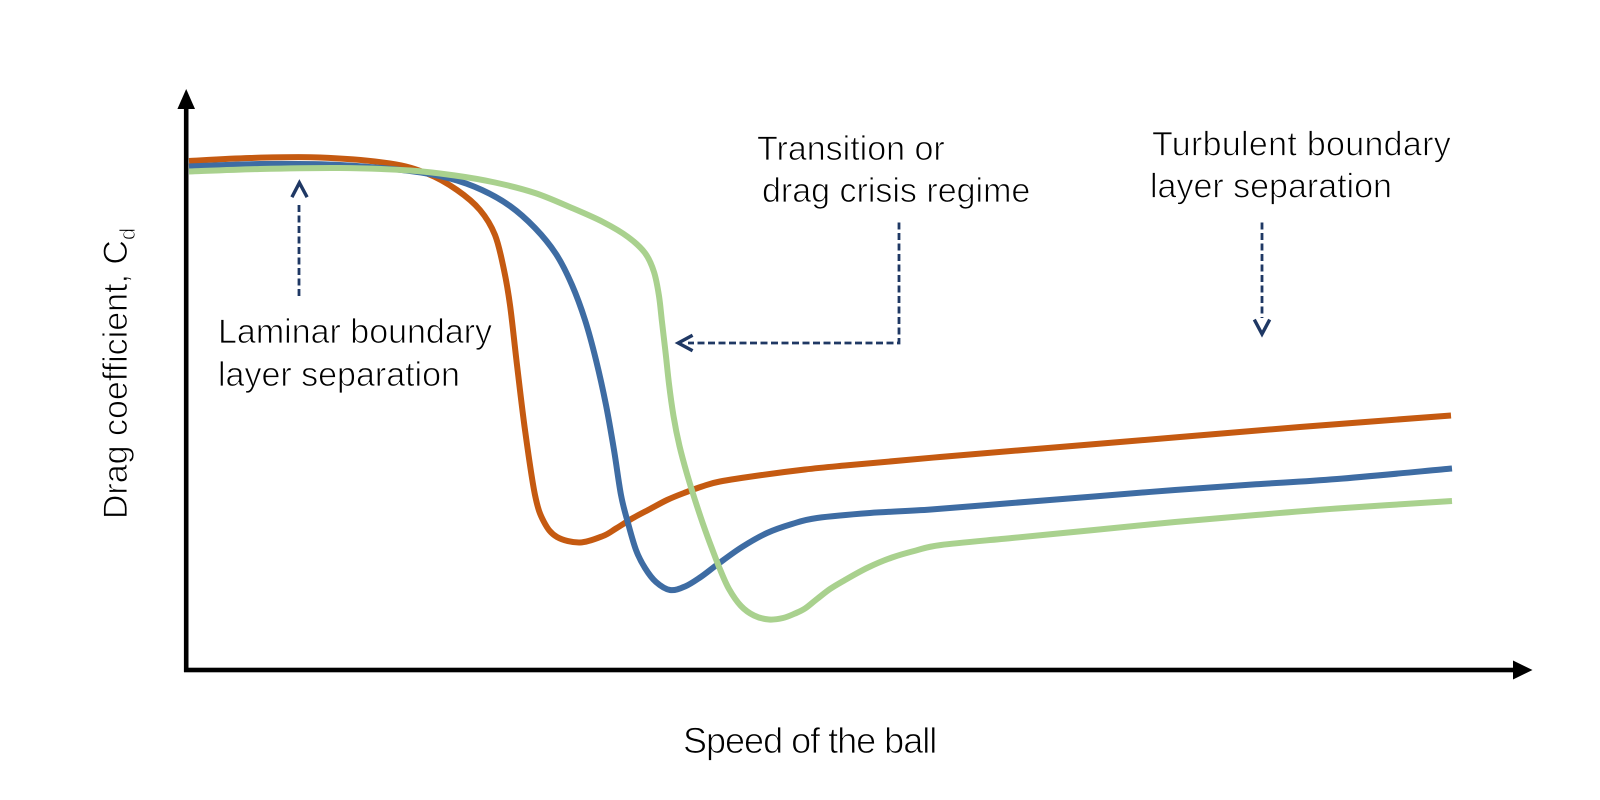 Image resolution: width=1600 pixels, height=800 pixels. I want to click on svg-text: drag crisis regime, so click(896, 191).